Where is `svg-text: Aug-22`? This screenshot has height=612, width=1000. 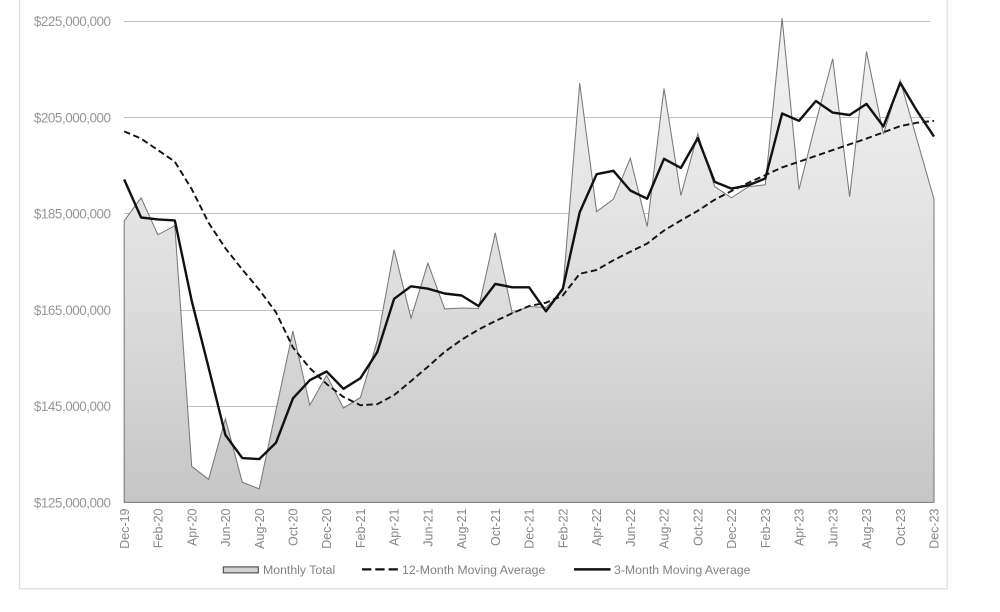 svg-text: Aug-22 is located at coordinates (665, 528).